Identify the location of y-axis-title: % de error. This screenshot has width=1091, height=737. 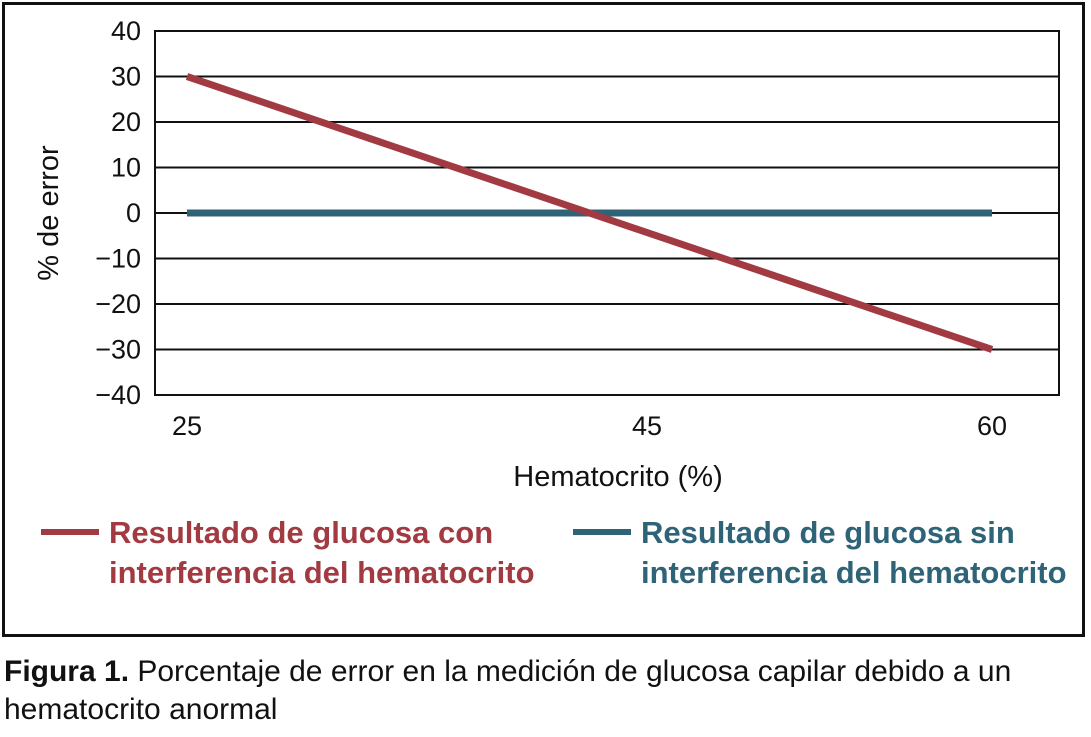
(49, 213).